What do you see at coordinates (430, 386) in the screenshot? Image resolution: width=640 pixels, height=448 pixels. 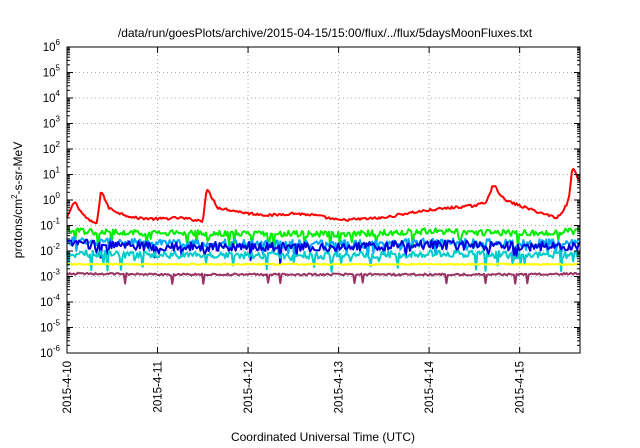 I see `x-tick-label: 2015-4-14` at bounding box center [430, 386].